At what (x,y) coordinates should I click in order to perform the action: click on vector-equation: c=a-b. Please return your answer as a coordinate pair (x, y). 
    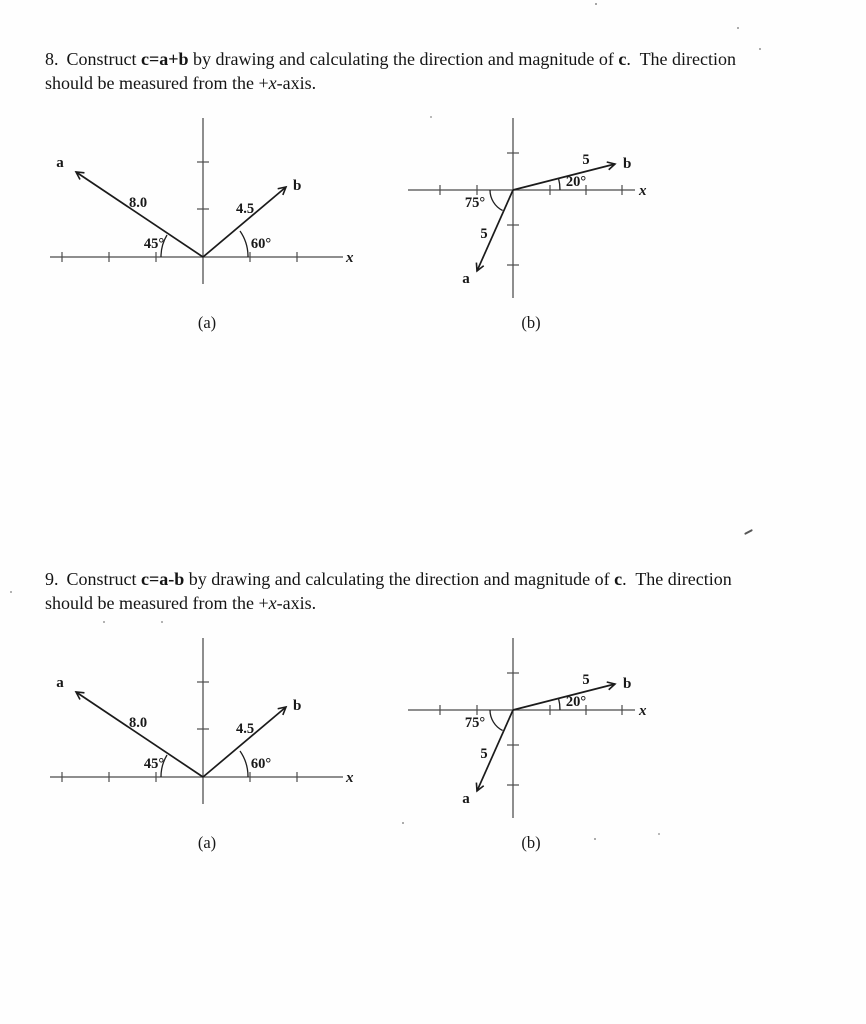
    Looking at the image, I should click on (163, 579).